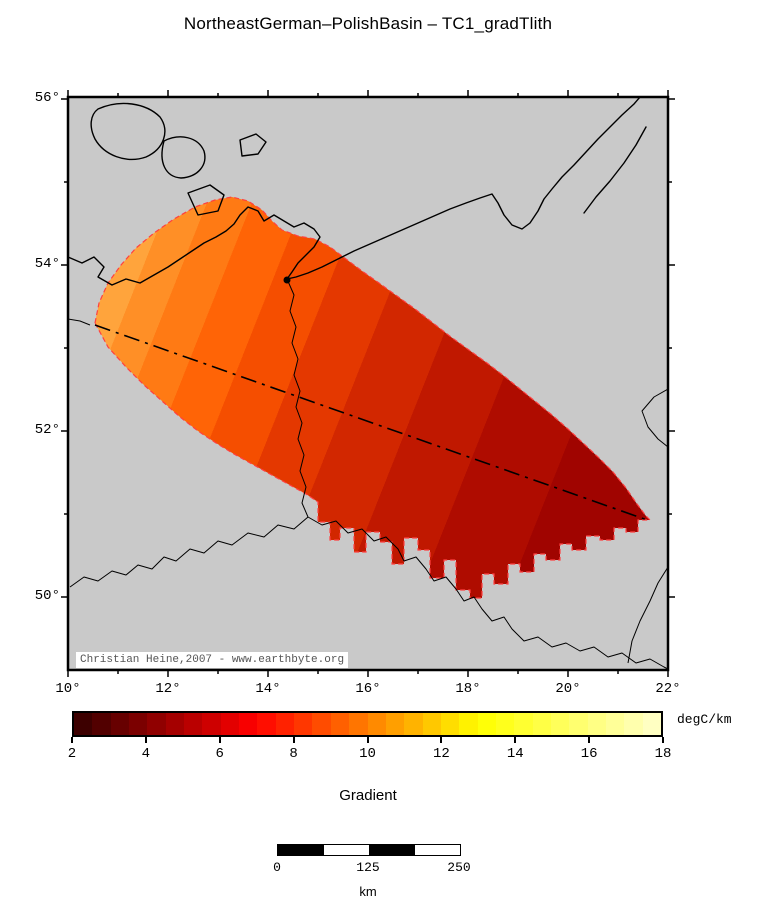 The image size is (765, 923). What do you see at coordinates (441, 754) in the screenshot?
I see `colorbar-tick-label: 12` at bounding box center [441, 754].